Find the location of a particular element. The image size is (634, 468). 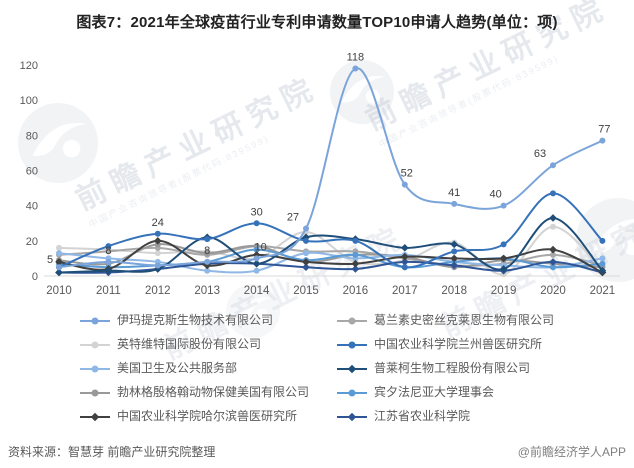

data-label: 8 is located at coordinates (108, 251).